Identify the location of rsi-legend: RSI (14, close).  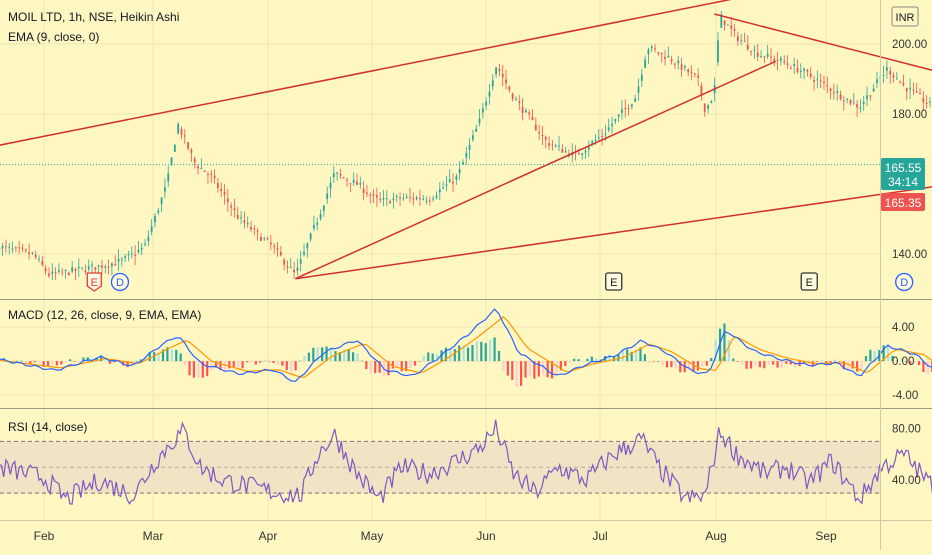
(47, 427).